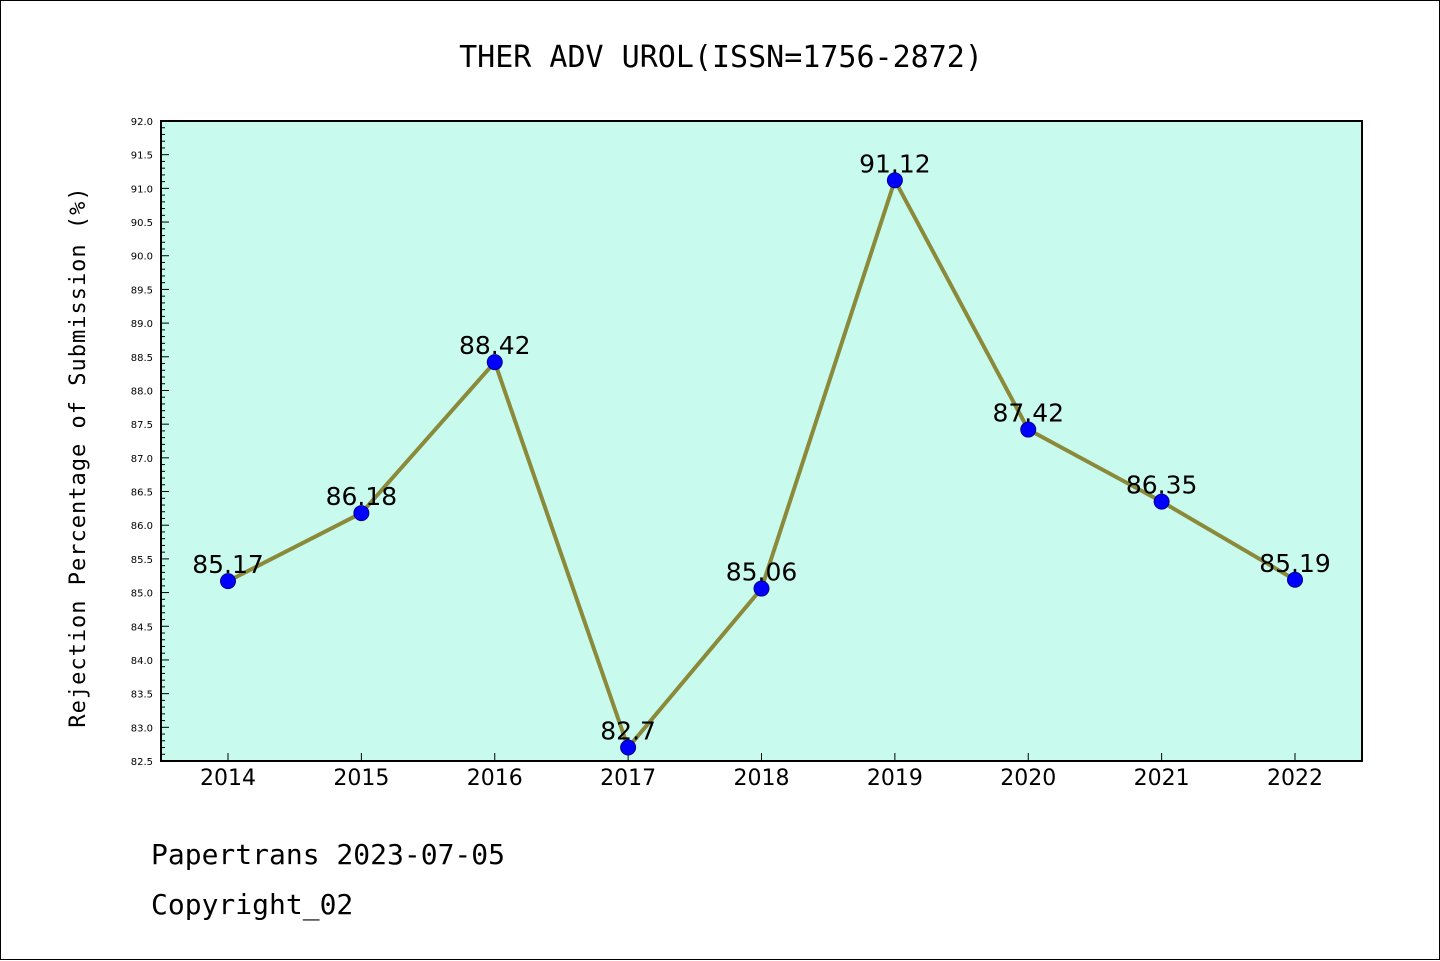  Describe the element at coordinates (142, 156) in the screenshot. I see `y-tick-label: 91.5` at that location.